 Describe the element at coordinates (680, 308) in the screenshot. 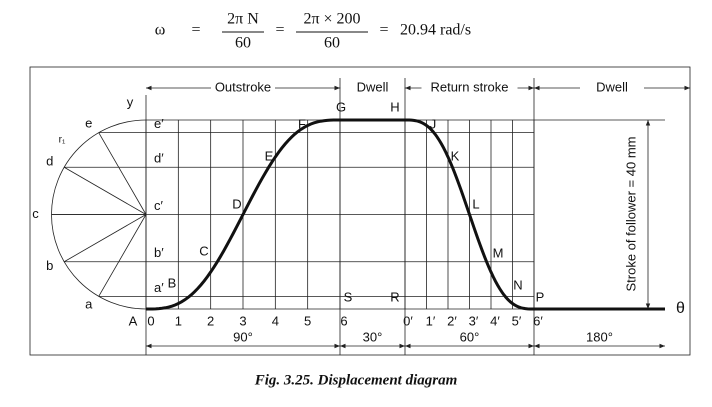

I see `theta-label: θ` at that location.